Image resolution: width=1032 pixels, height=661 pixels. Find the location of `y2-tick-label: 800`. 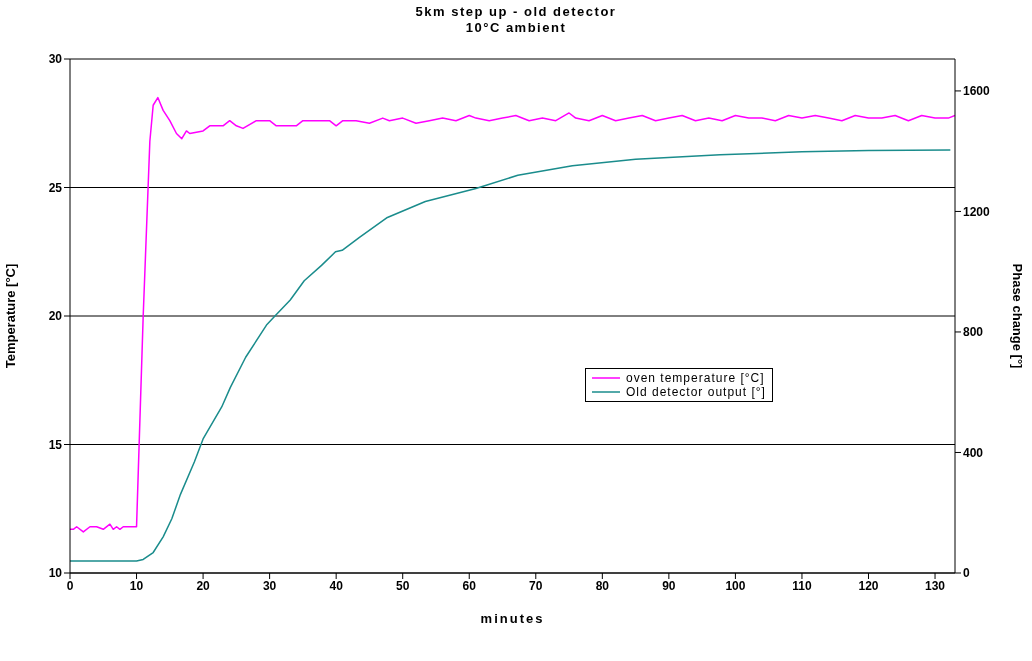

y2-tick-label: 800 is located at coordinates (973, 332).